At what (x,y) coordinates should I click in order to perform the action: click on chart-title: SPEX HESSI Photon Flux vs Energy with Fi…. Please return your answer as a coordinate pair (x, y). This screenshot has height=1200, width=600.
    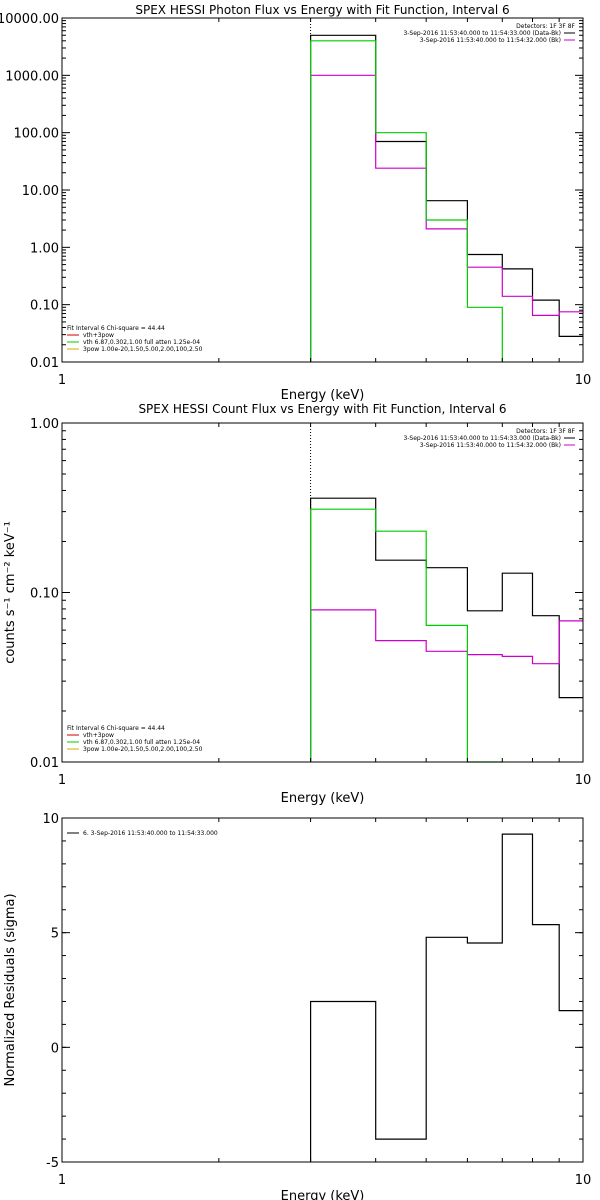
    Looking at the image, I should click on (322, 10).